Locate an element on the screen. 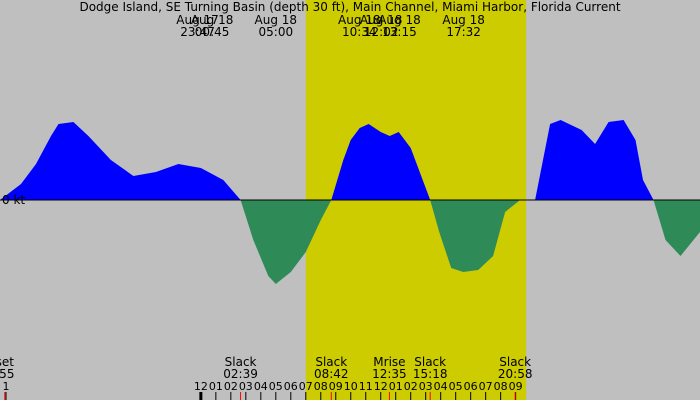 This screenshot has height=400, width=700. bottom-event-time: 15:18 is located at coordinates (430, 374).